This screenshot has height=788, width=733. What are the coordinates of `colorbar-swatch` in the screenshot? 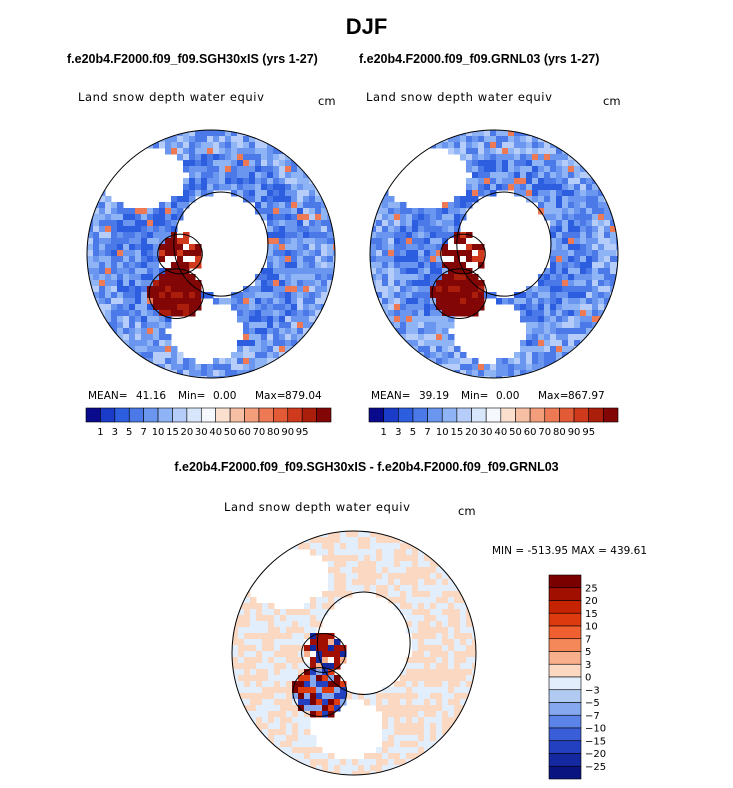 It's located at (581, 415).